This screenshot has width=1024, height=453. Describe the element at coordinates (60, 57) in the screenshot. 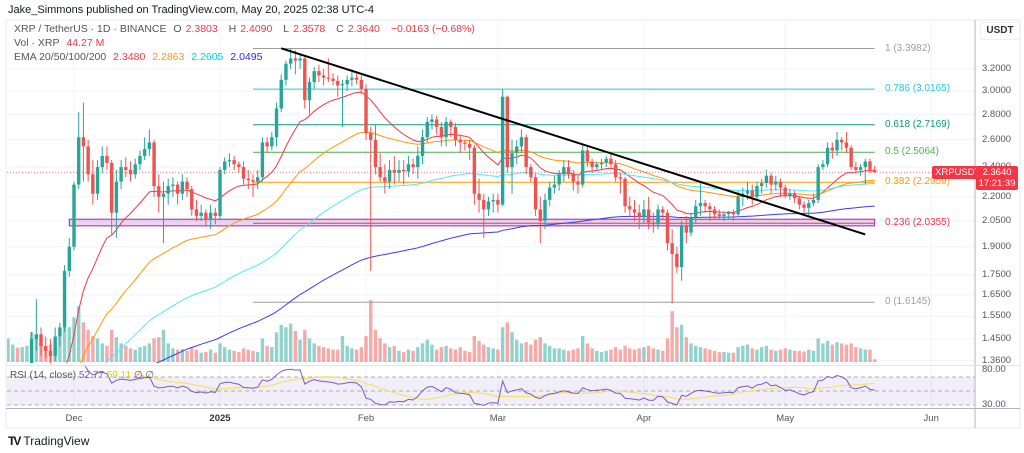

I see `ema-label: EMA 20/50/100/200` at that location.